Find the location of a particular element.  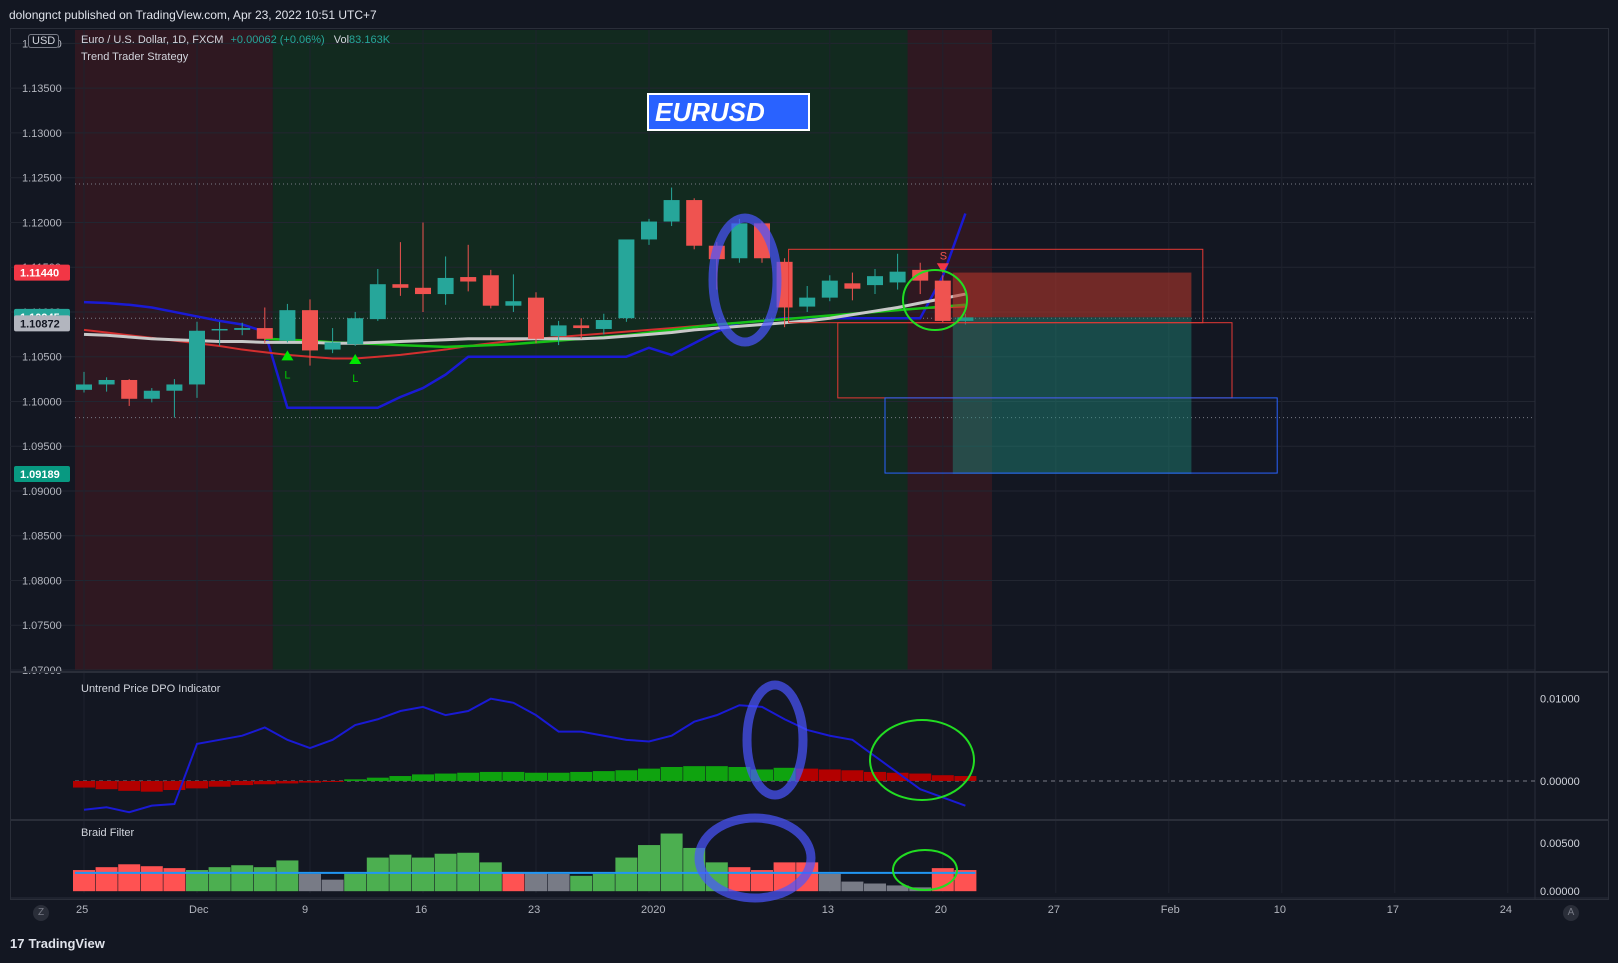

braid-tick-label: 0.00500 is located at coordinates (1560, 844).